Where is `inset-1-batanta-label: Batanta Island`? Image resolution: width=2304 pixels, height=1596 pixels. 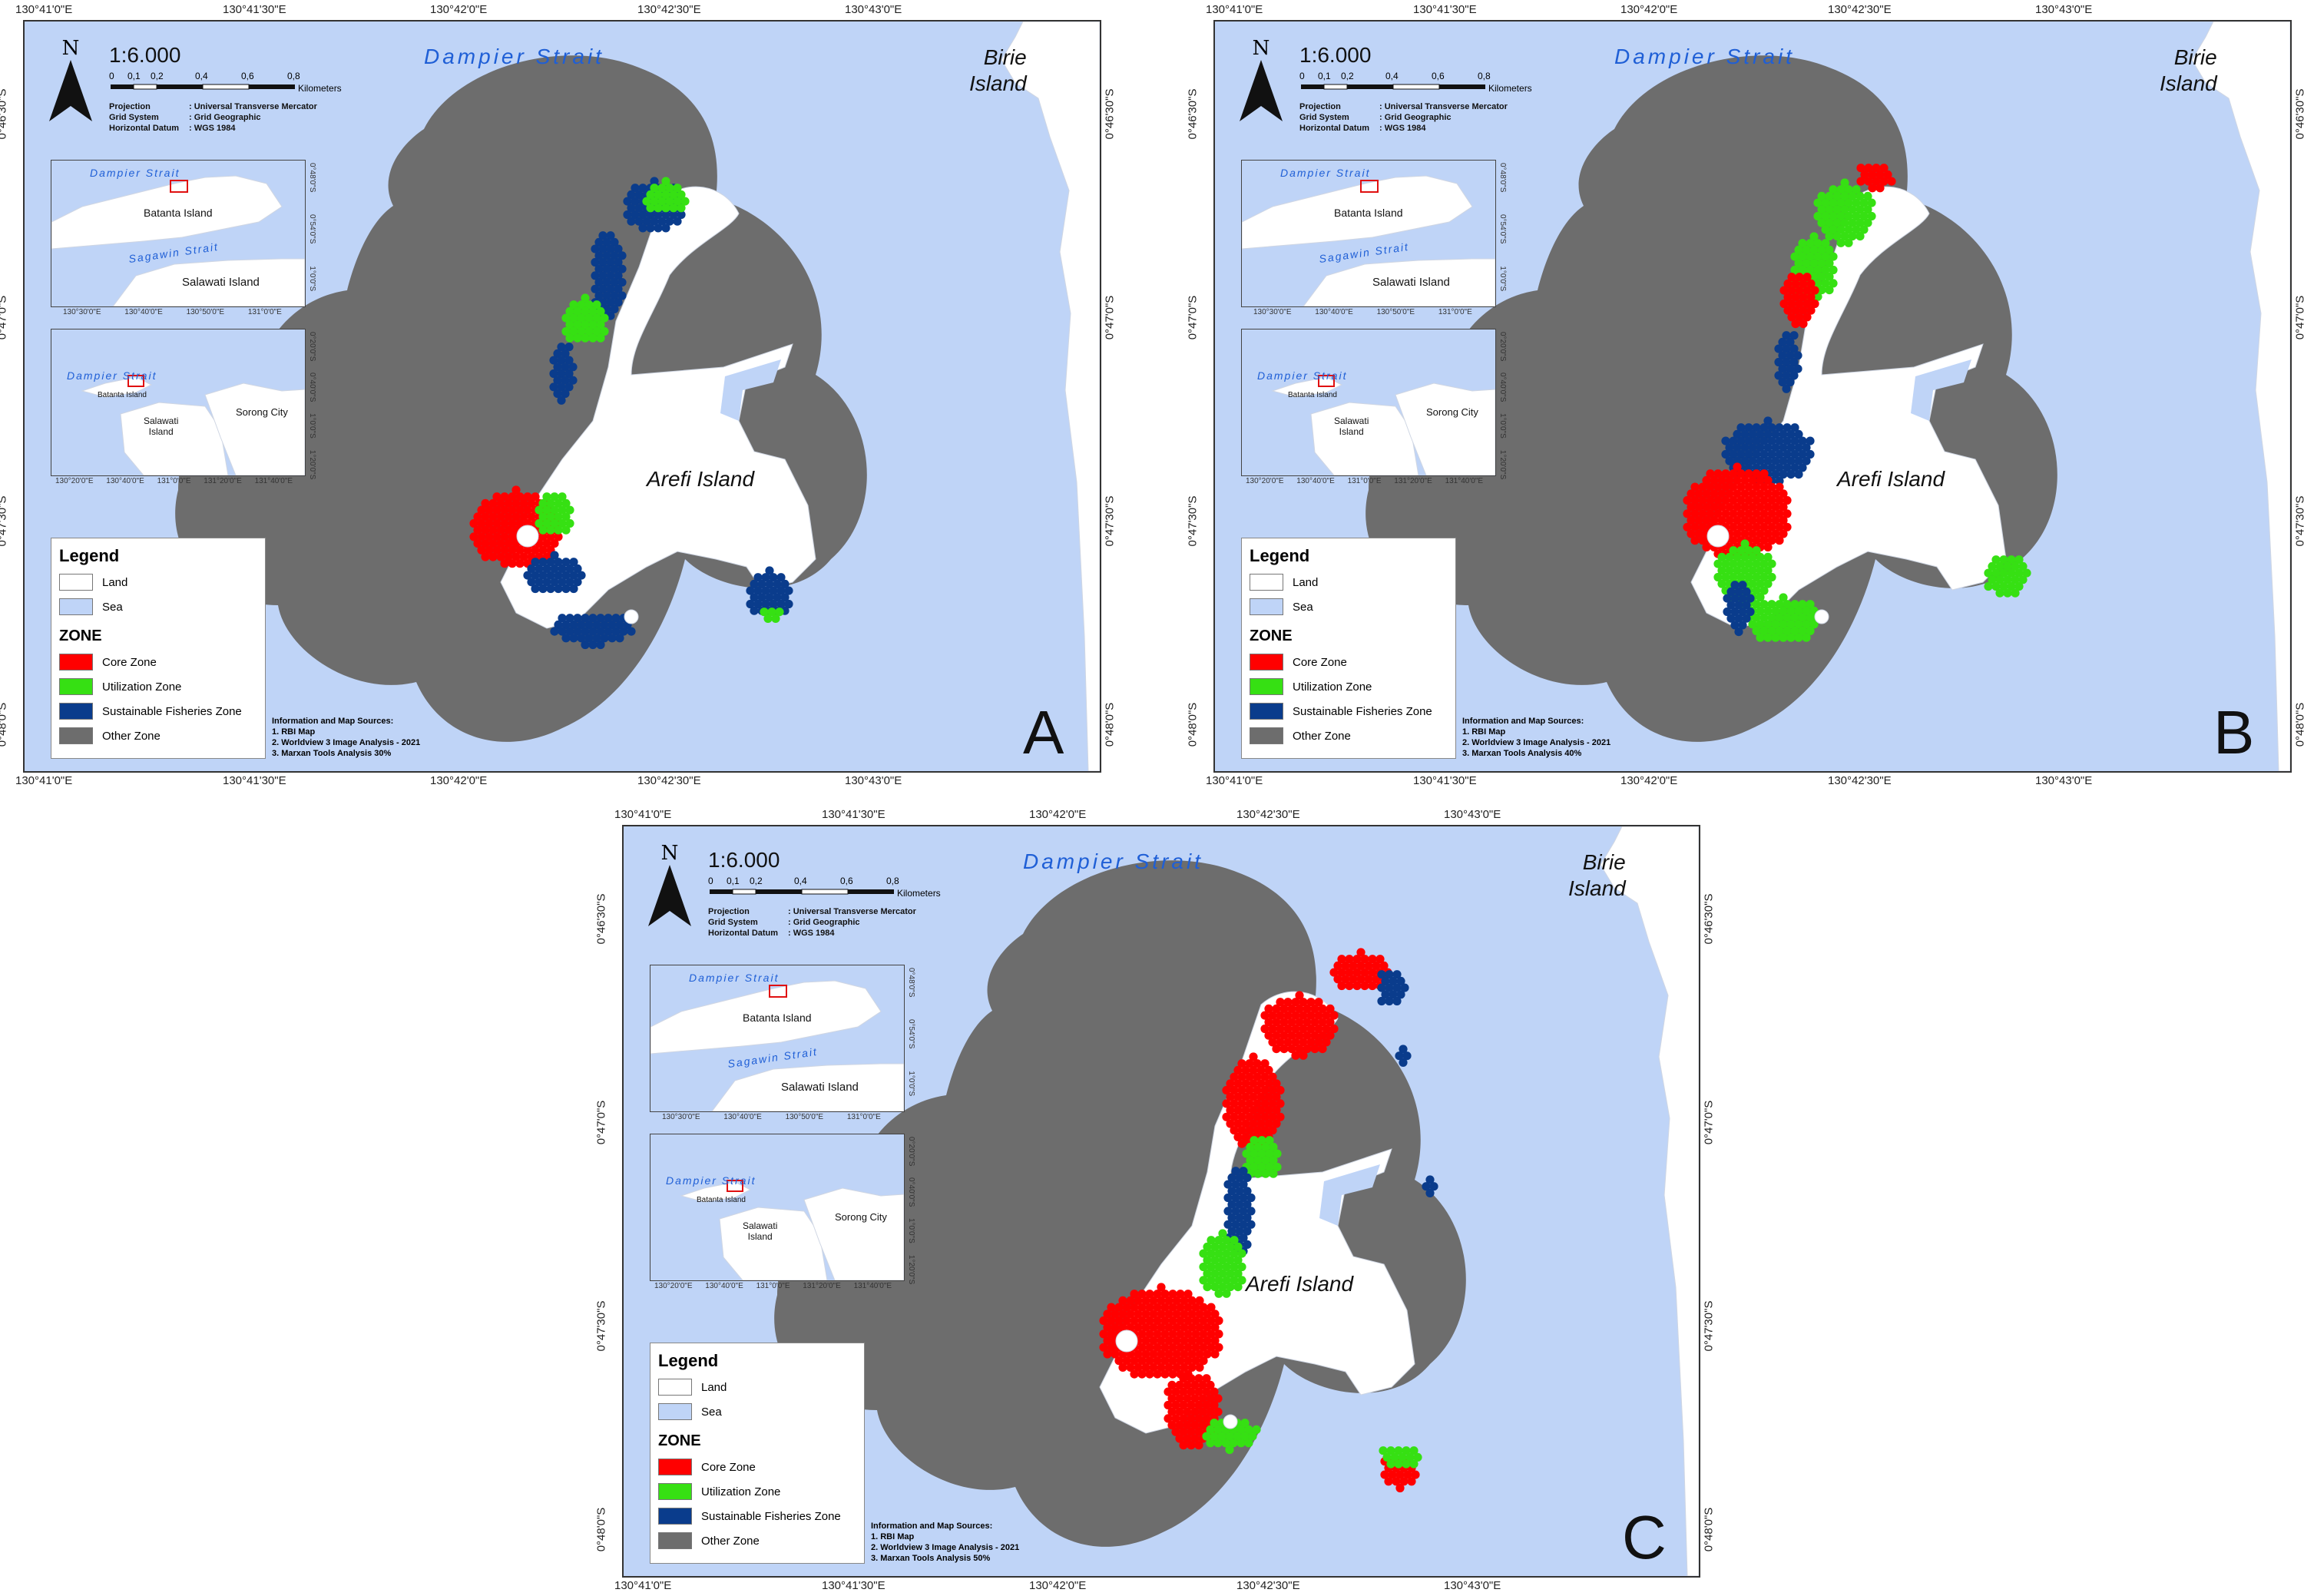 inset-1-batanta-label: Batanta Island is located at coordinates (178, 213).